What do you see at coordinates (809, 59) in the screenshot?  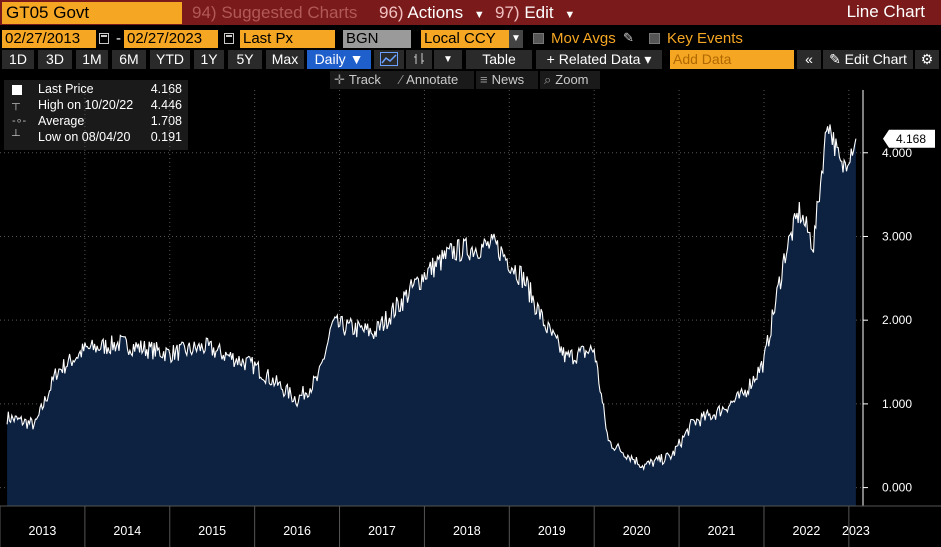 I see `collapse-left-icon: «` at bounding box center [809, 59].